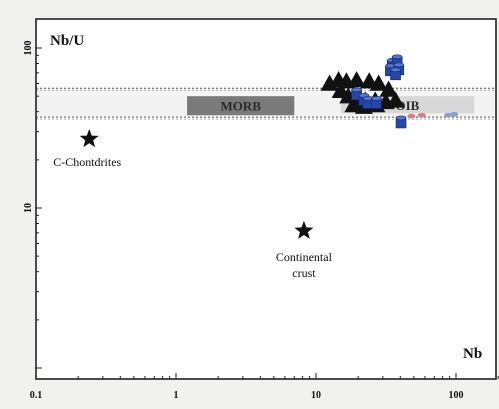 This screenshot has height=409, width=499. What do you see at coordinates (304, 273) in the screenshot?
I see `annotation-label-line: crust` at bounding box center [304, 273].